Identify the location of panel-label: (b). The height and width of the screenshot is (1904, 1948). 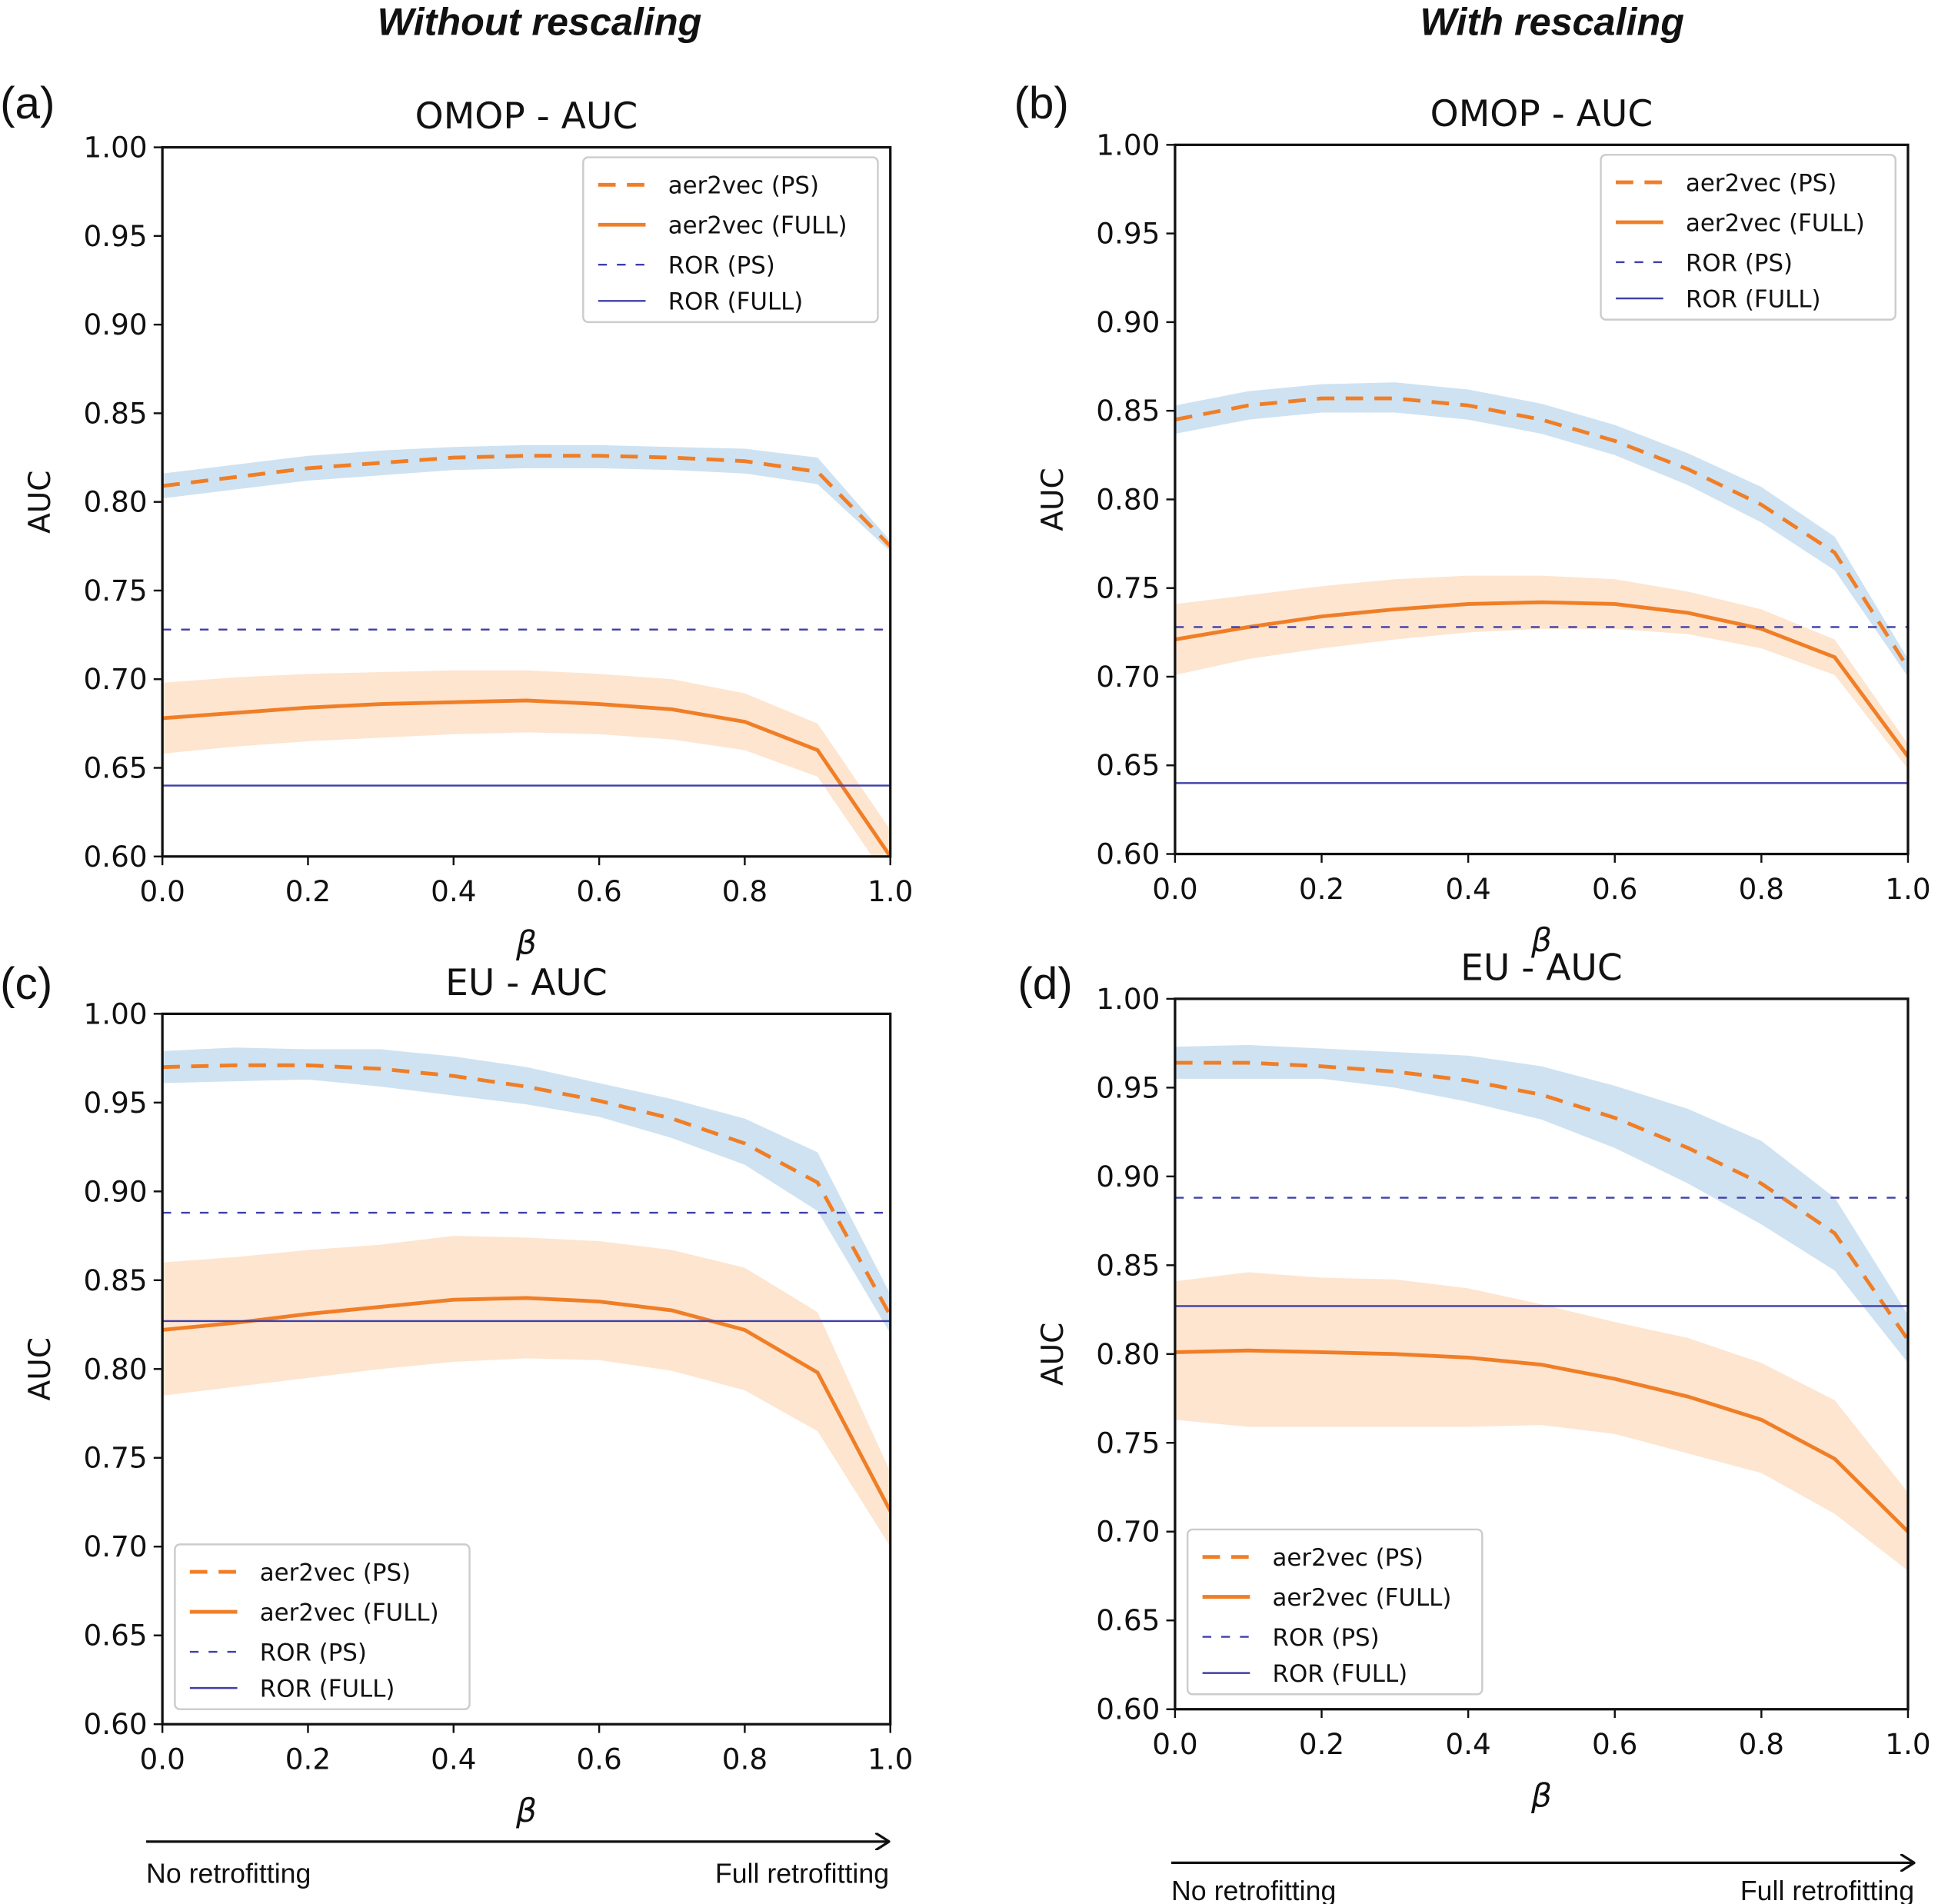
(1041, 103).